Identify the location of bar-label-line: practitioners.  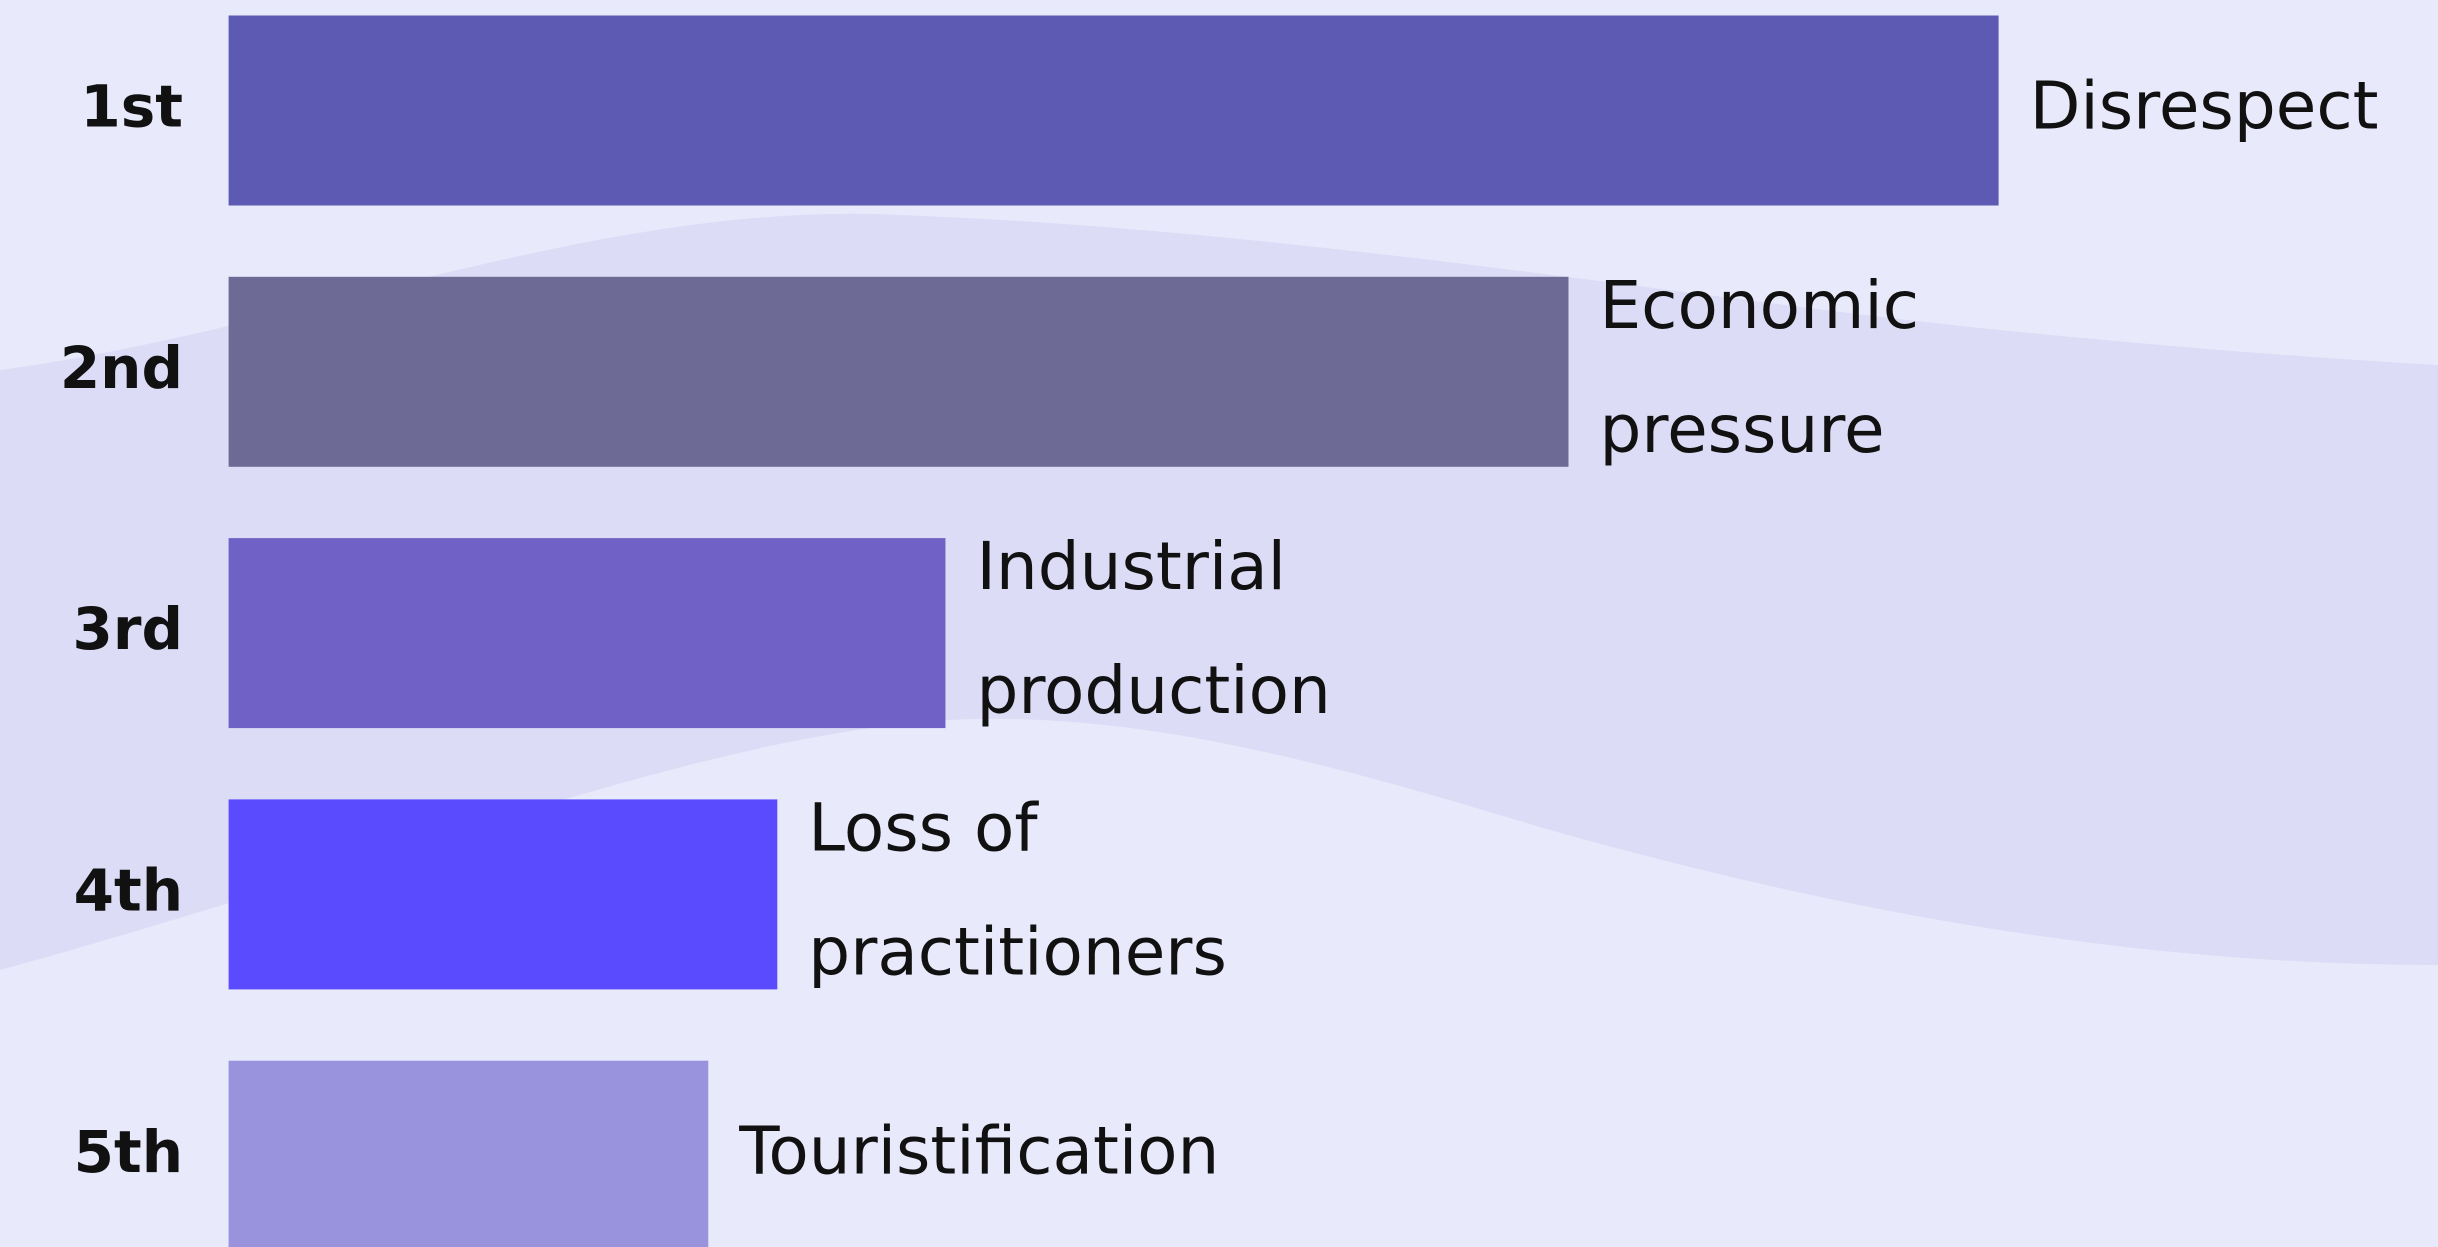
(1017, 951).